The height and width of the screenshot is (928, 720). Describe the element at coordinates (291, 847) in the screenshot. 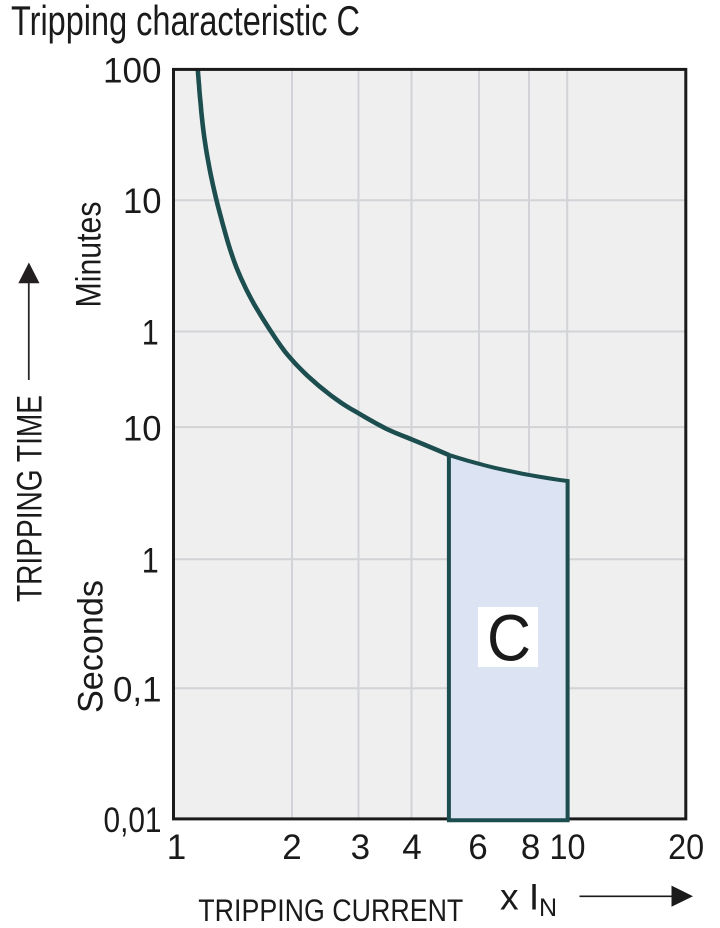

I see `svg-text: 2` at that location.